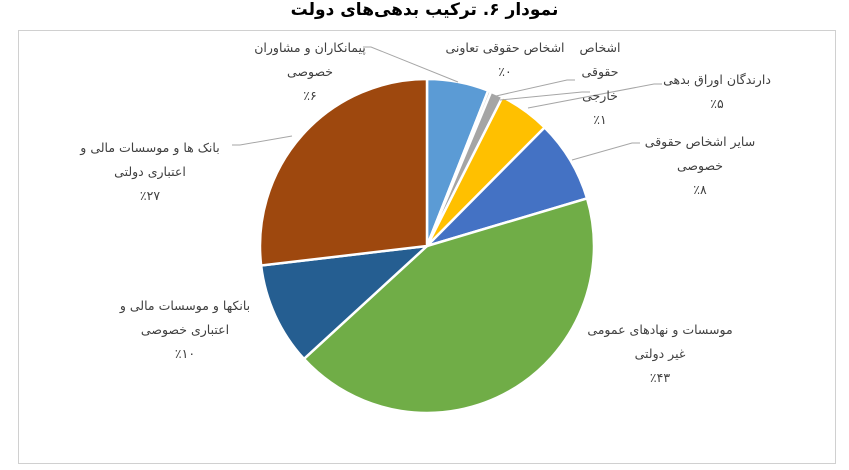  I want to click on slice-label-4: سایر اشخاص حقوقی خصوصی ٪۸, so click(700, 166).